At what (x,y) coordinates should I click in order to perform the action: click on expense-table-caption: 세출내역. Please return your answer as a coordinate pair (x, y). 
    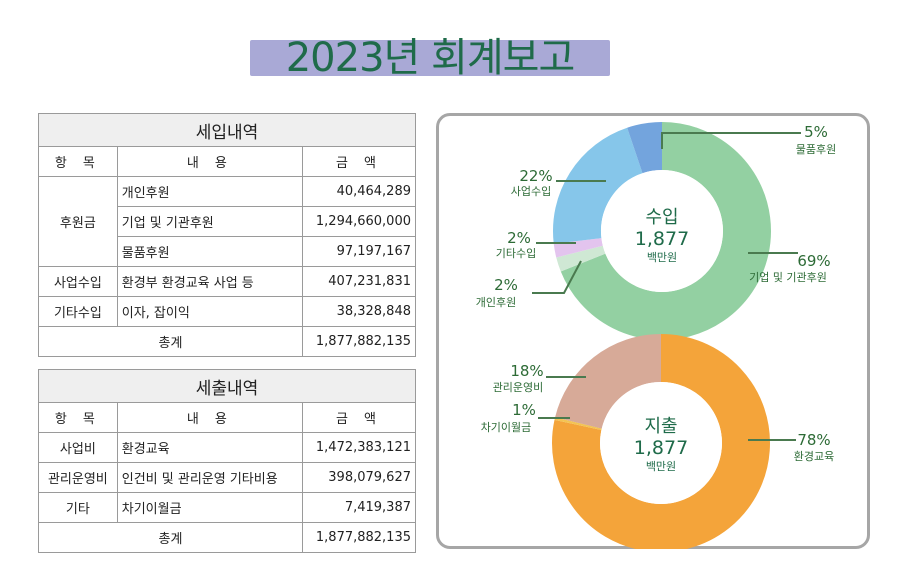
    Looking at the image, I should click on (227, 386).